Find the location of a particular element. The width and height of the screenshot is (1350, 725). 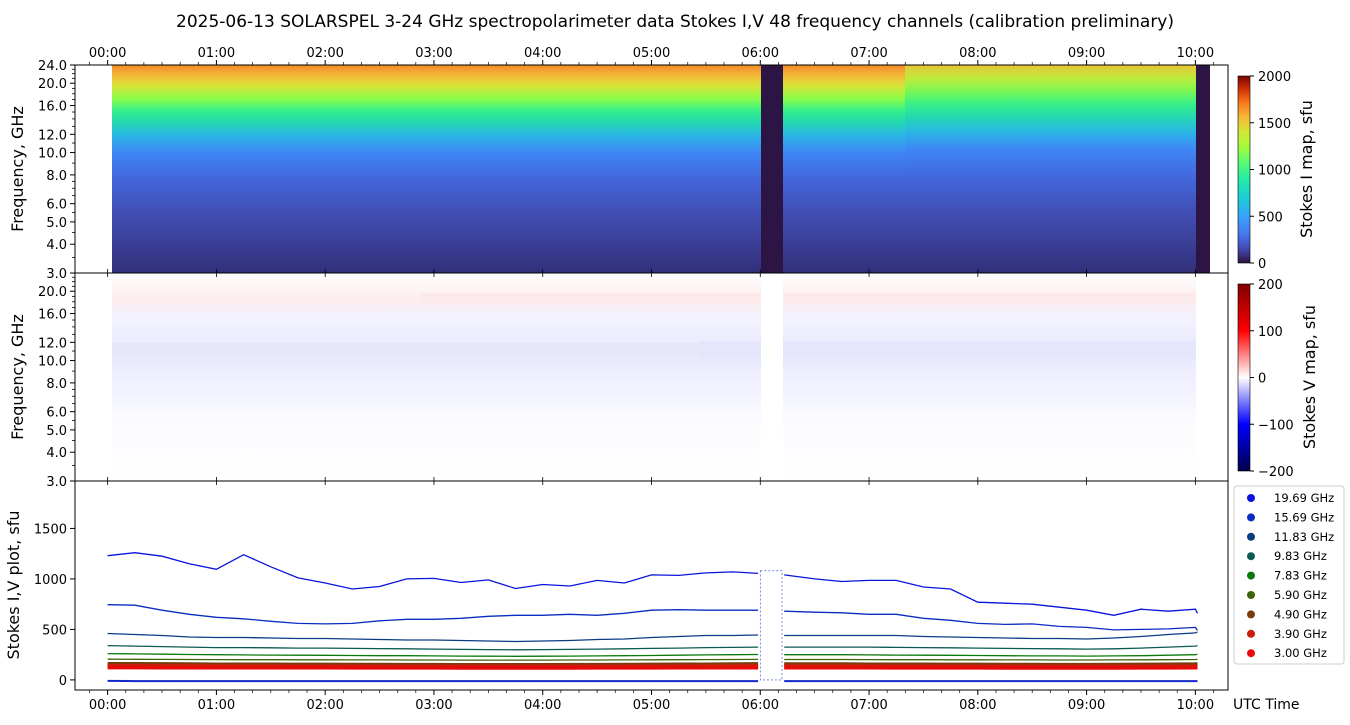

stokes-iv-lines is located at coordinates (653, 617).